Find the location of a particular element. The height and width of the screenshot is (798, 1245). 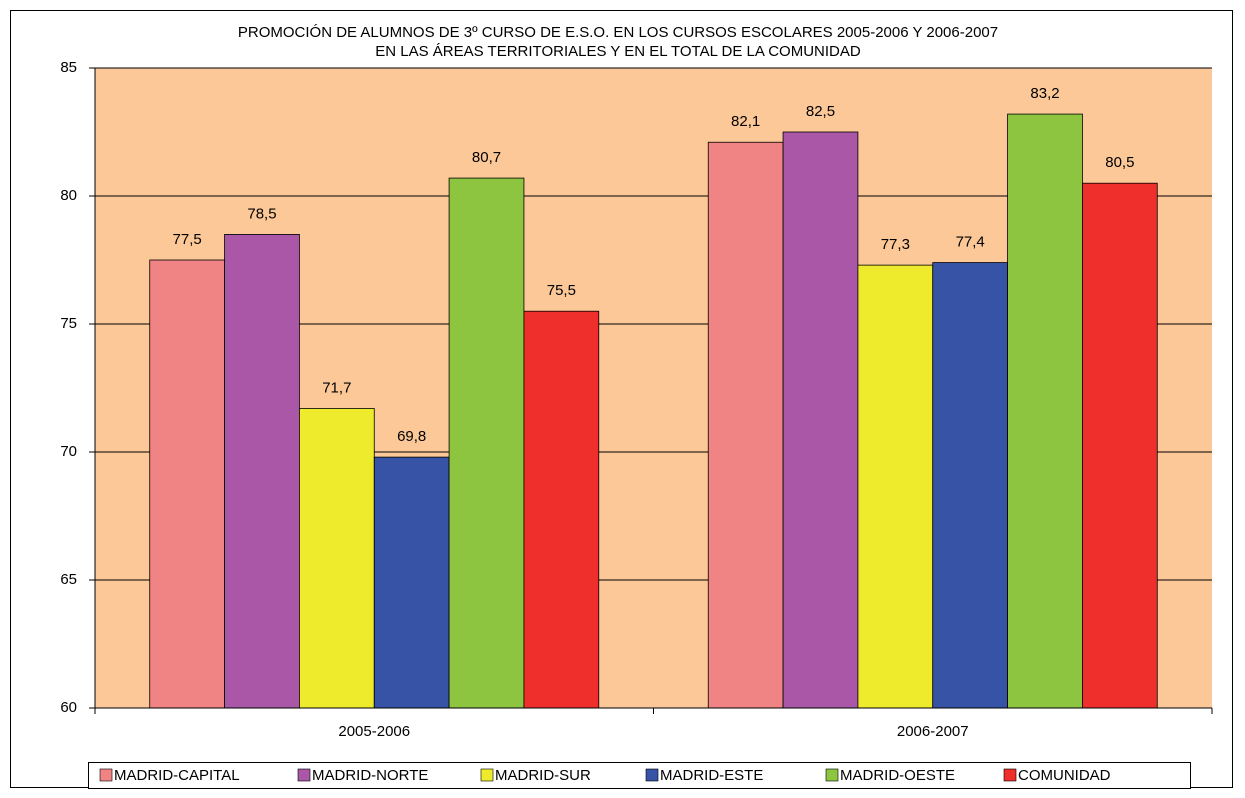

legend-label: MADRID-CAPITAL is located at coordinates (177, 775).